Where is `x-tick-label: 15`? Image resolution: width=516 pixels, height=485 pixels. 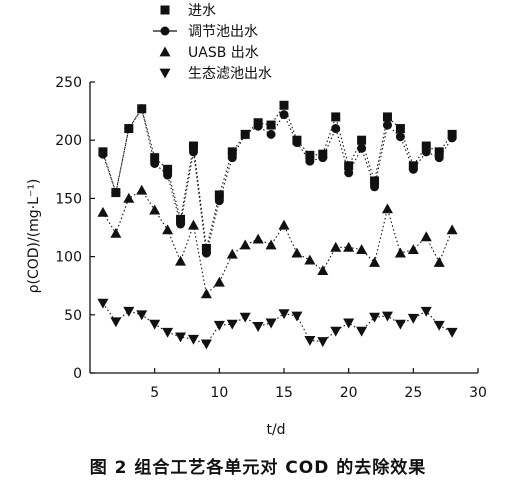
x-tick-label: 15 is located at coordinates (284, 393).